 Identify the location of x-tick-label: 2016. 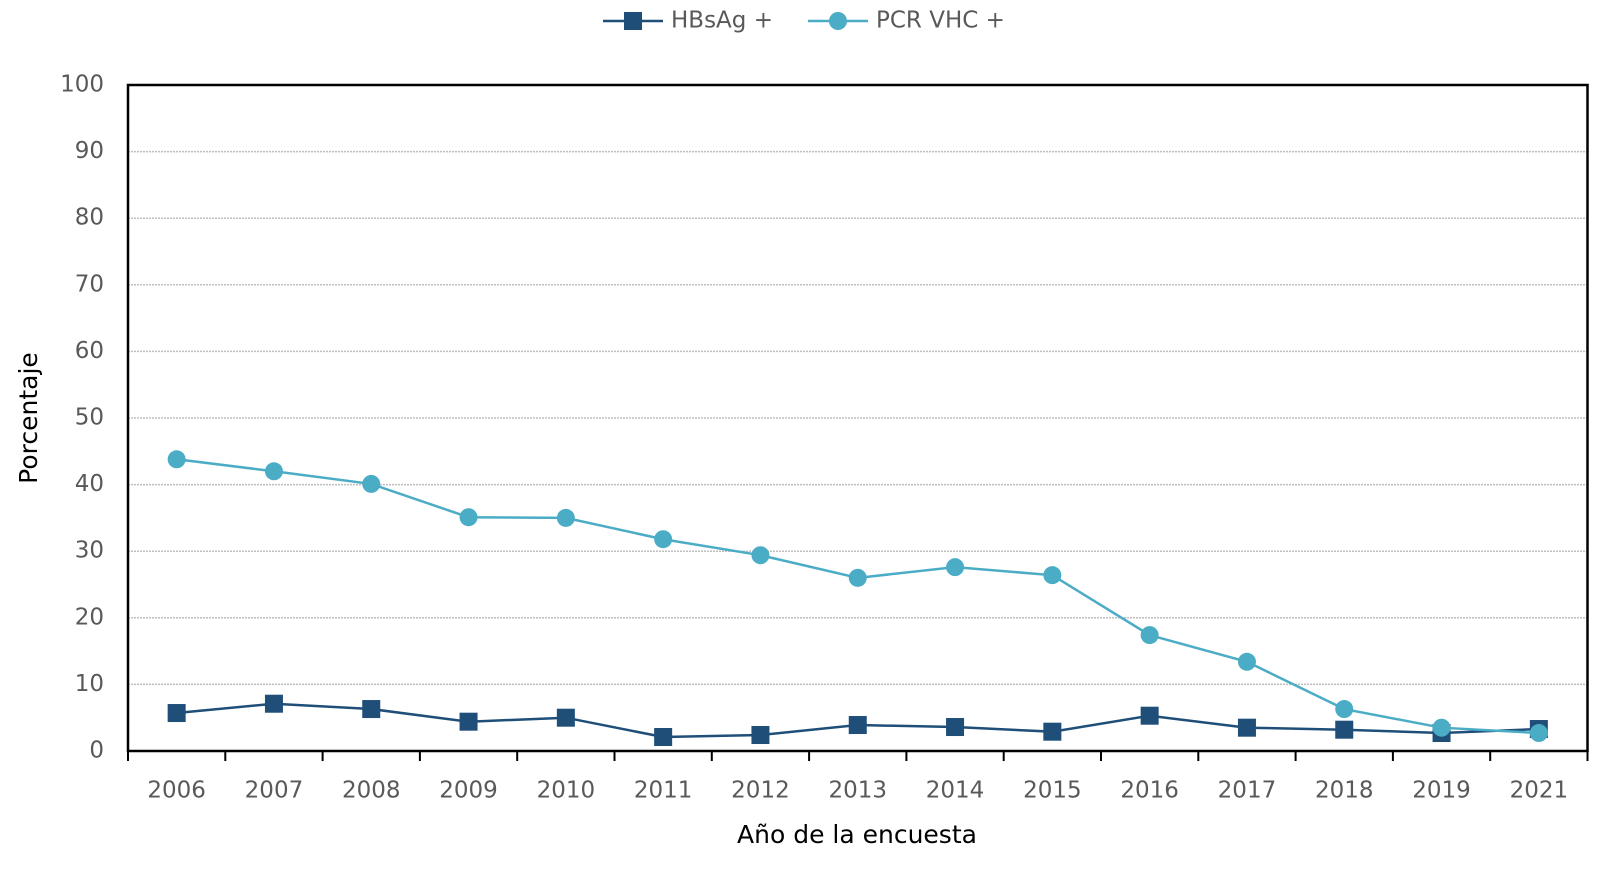
(1149, 791).